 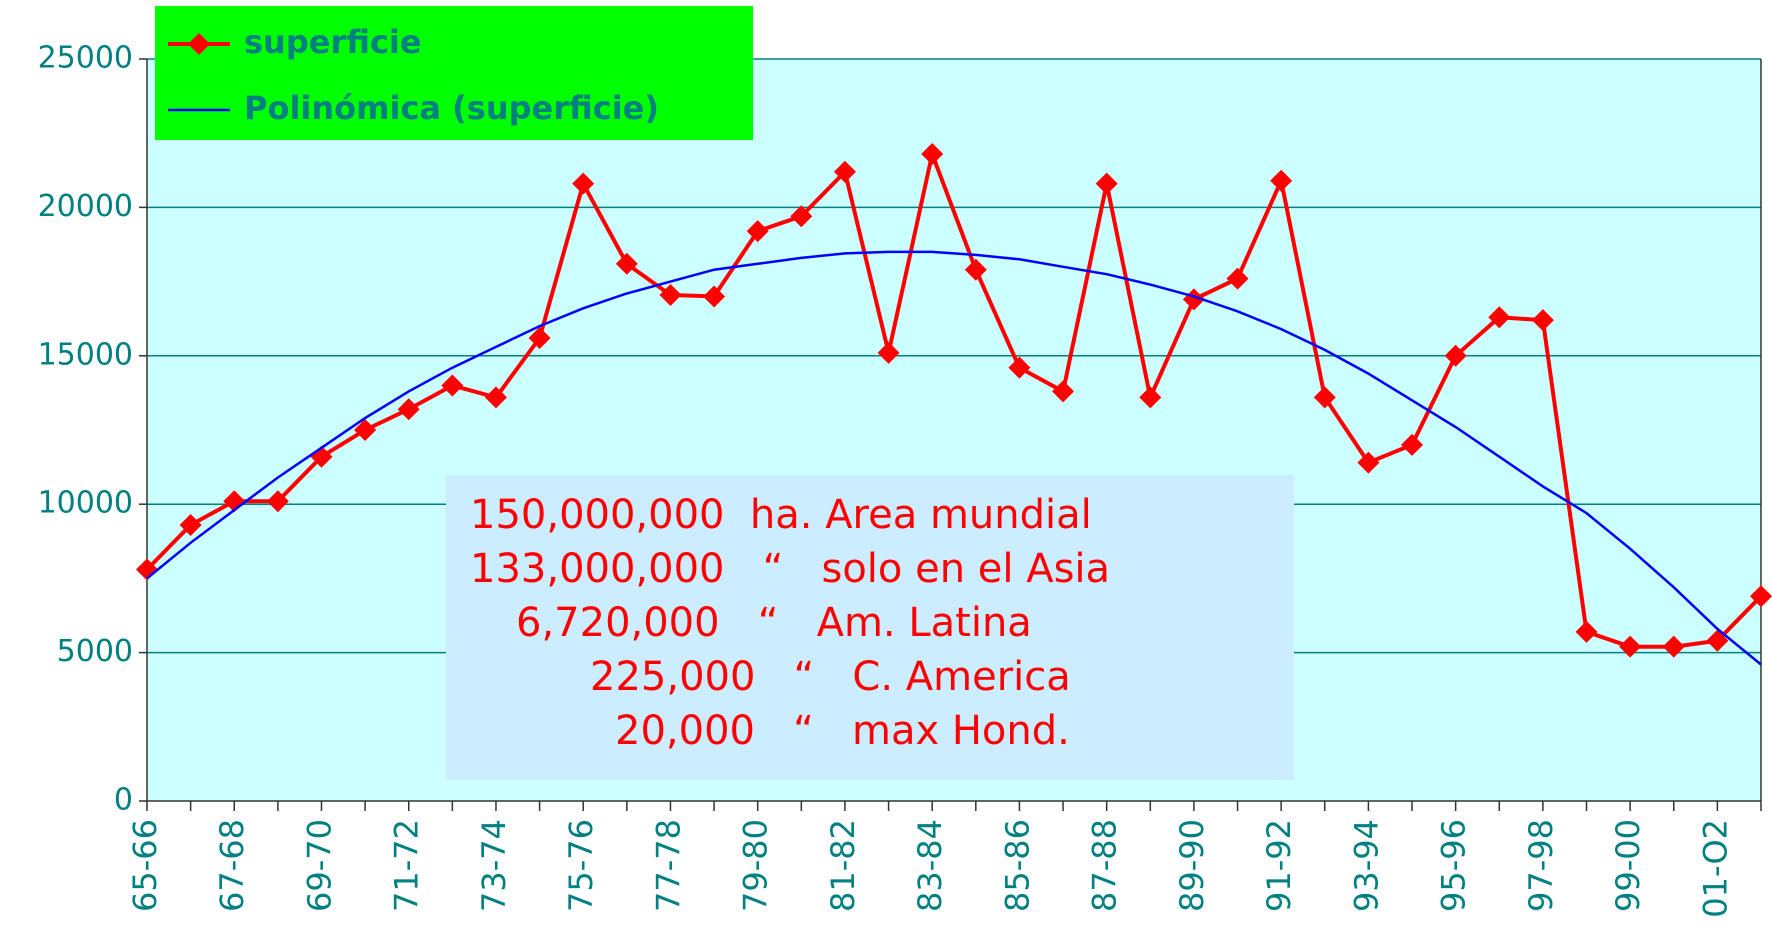 I want to click on x-tick-label: 77-78, so click(x=668, y=865).